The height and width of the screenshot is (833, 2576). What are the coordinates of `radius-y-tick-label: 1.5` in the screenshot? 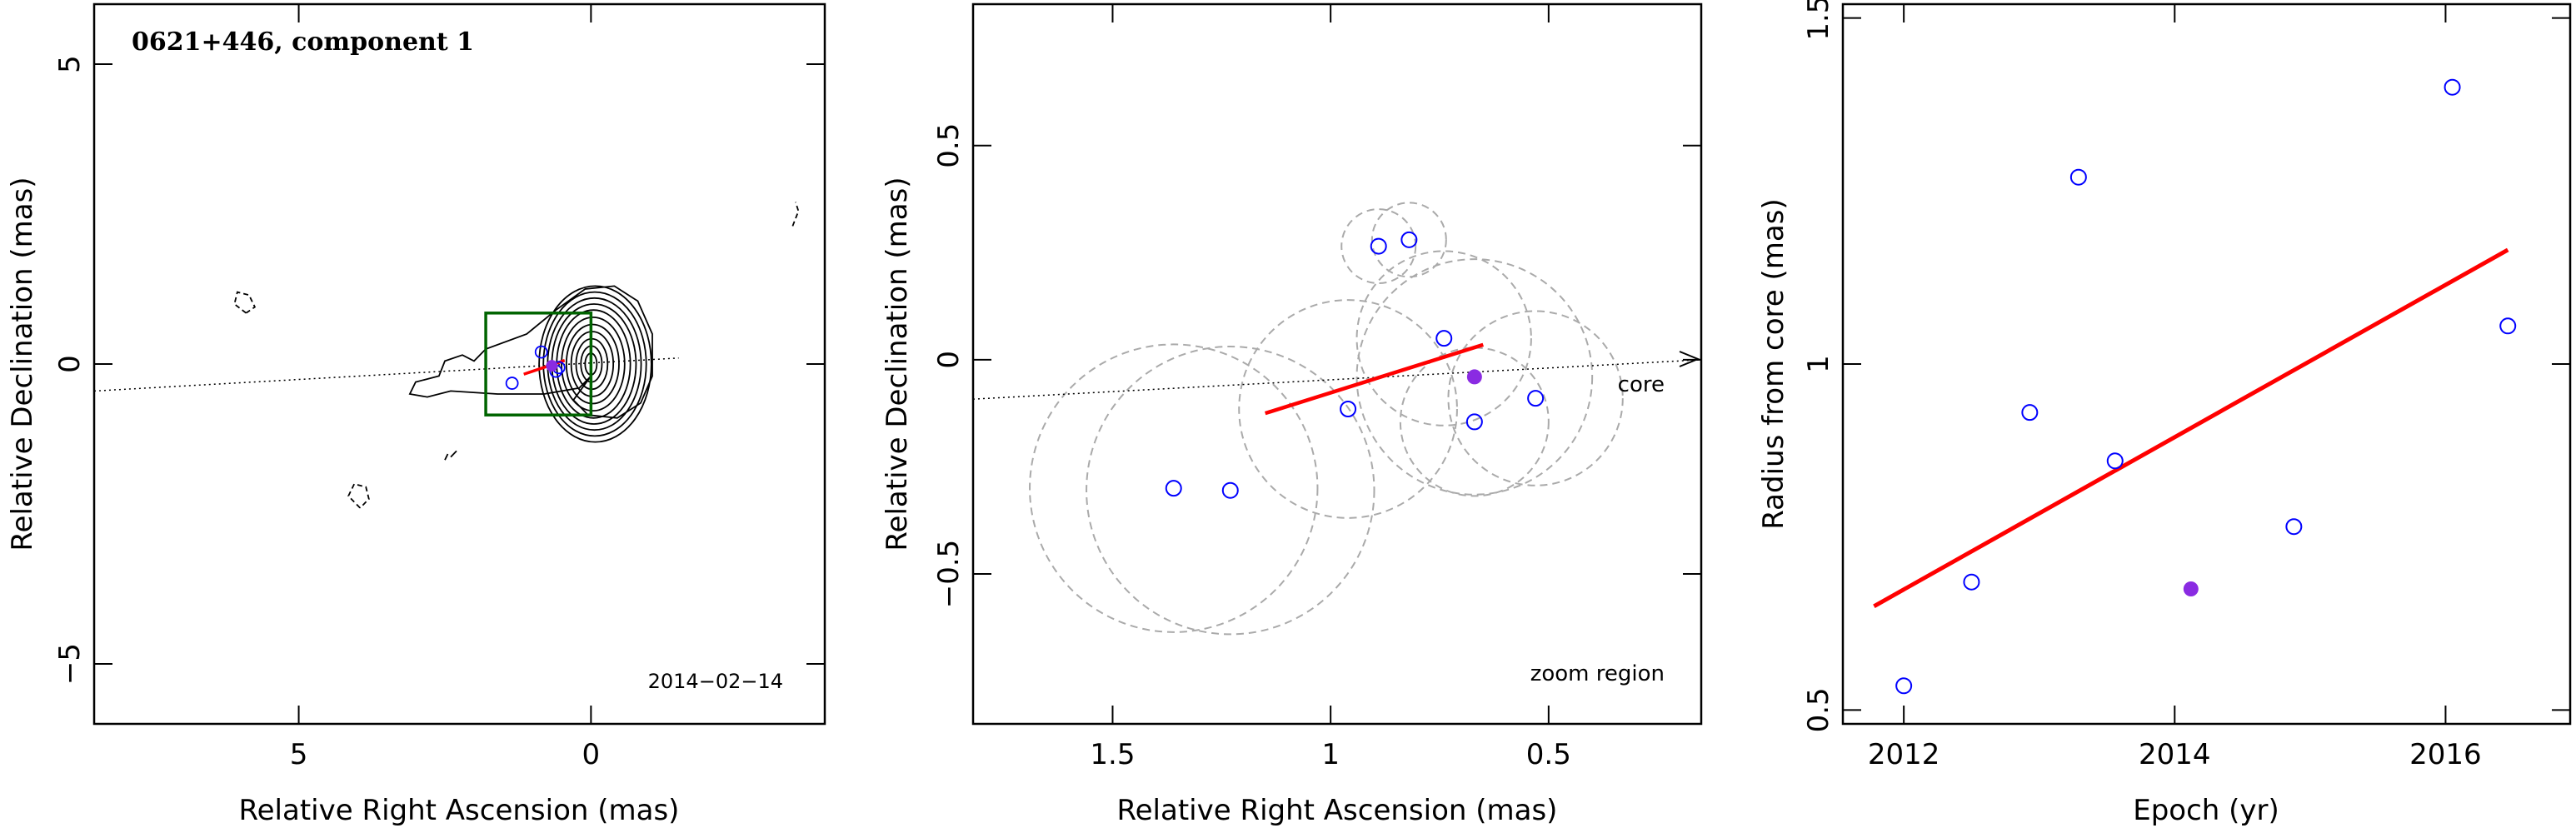 It's located at (1818, 20).